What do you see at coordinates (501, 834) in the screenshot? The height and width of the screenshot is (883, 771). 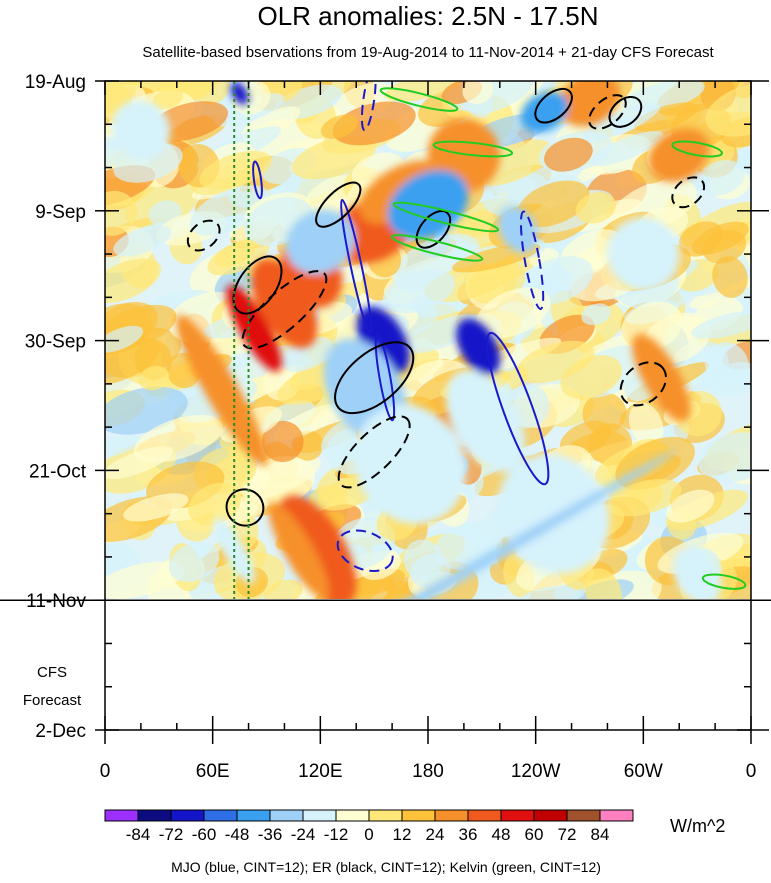 I see `colorbar-level-label: 48` at bounding box center [501, 834].